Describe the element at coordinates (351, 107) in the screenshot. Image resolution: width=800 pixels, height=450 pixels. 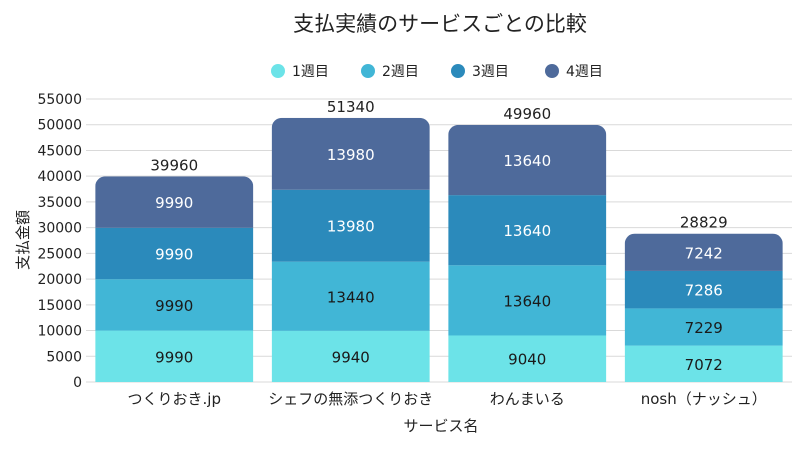
I see `total-label: 51340` at that location.